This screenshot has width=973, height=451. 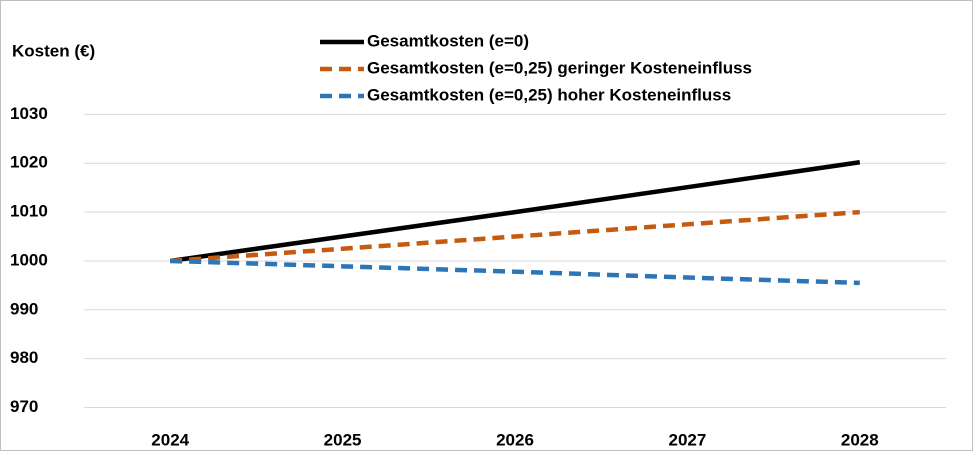 I want to click on y-tick-label: 1030, so click(x=29, y=113).